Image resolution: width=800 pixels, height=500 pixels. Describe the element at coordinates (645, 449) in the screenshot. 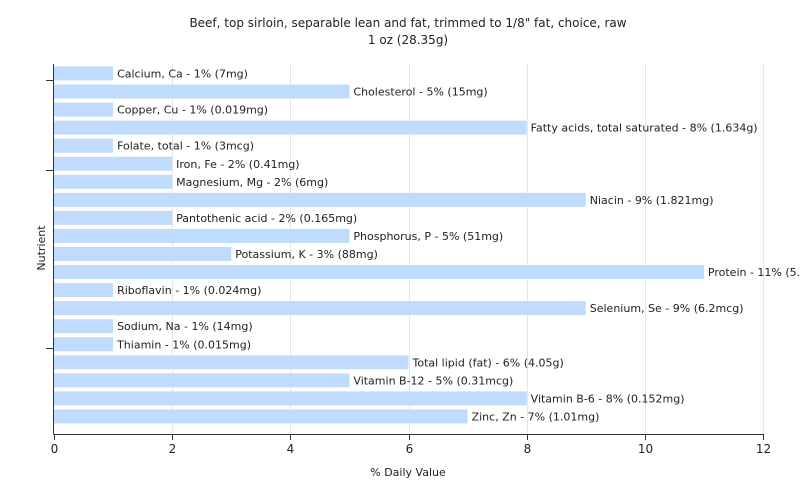

I see `x-tick-label-10: 10` at that location.